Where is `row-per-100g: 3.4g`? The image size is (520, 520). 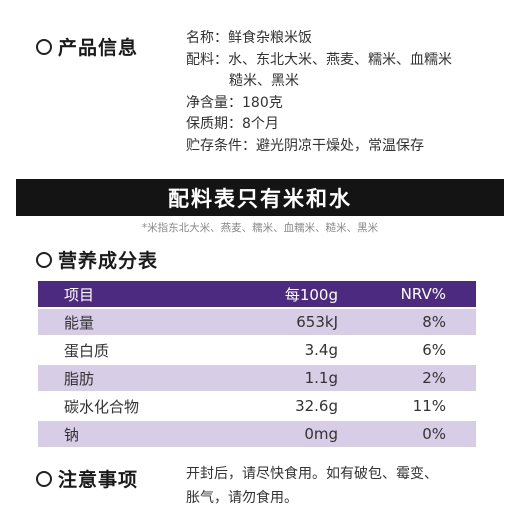
row-per-100g: 3.4g is located at coordinates (321, 350).